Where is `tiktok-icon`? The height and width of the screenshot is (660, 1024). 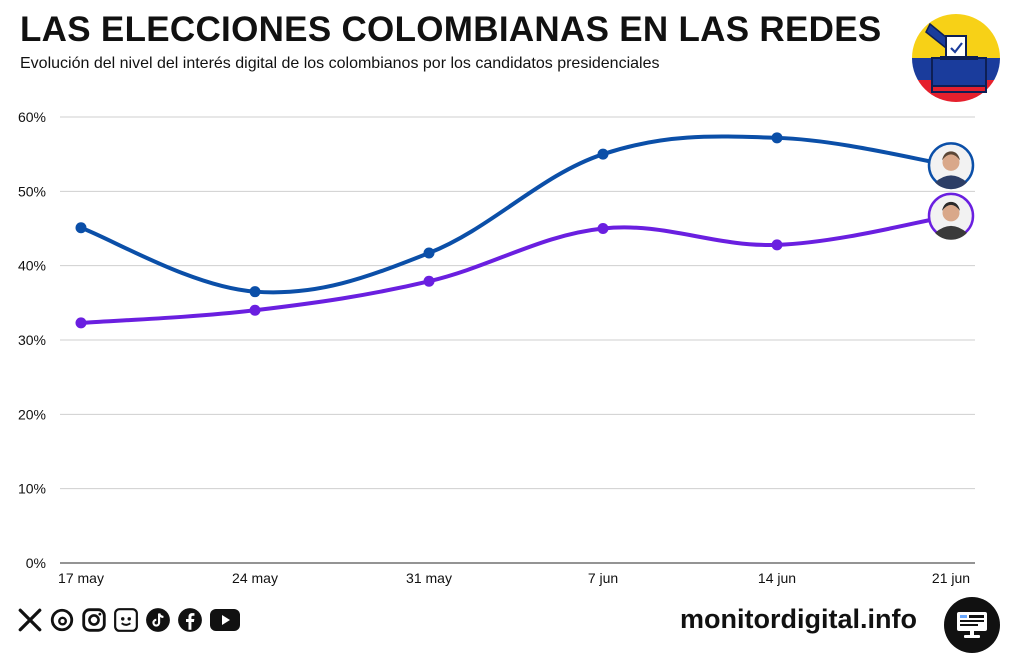
tiktok-icon is located at coordinates (158, 620).